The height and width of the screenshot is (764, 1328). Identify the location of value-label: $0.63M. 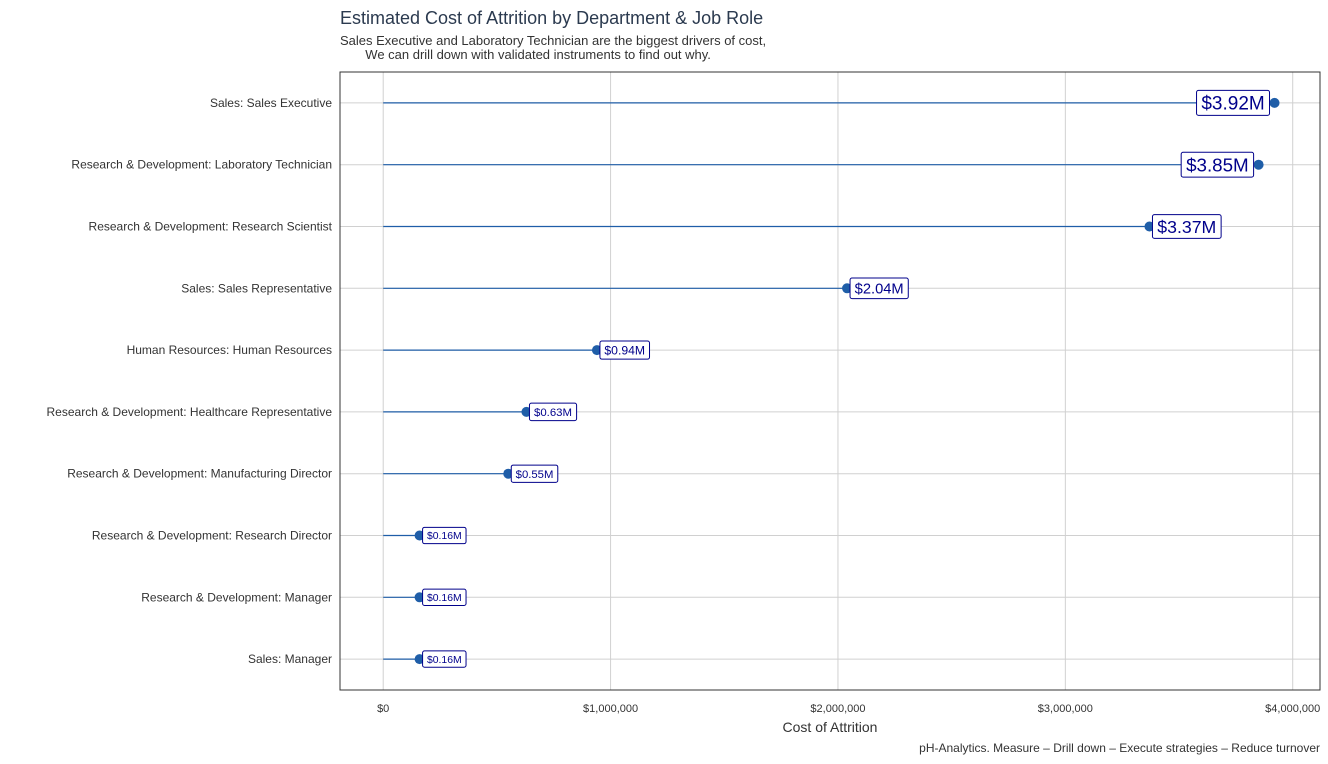
(553, 413).